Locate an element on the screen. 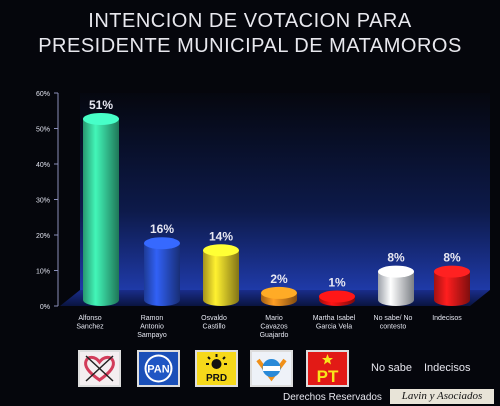 The image size is (500, 406). x-tick-label: Indecisos is located at coordinates (447, 318).